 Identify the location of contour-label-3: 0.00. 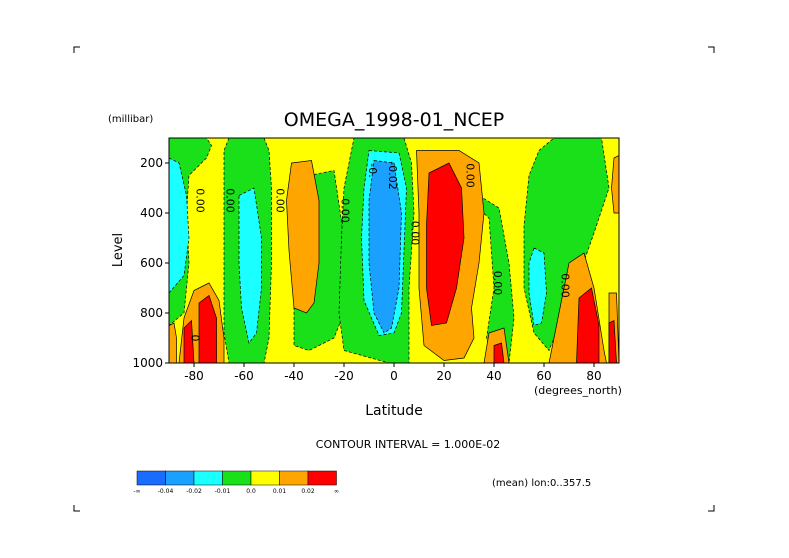
(345, 210).